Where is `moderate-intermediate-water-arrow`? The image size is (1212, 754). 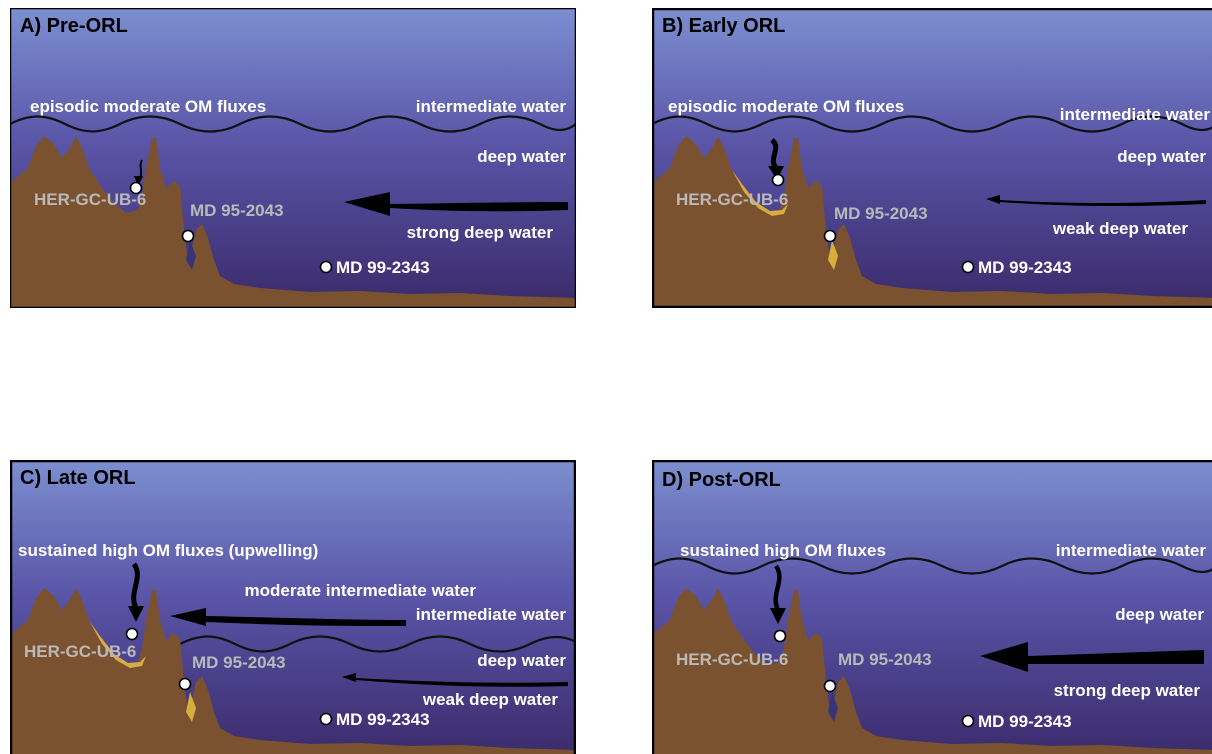 moderate-intermediate-water-arrow is located at coordinates (288, 617).